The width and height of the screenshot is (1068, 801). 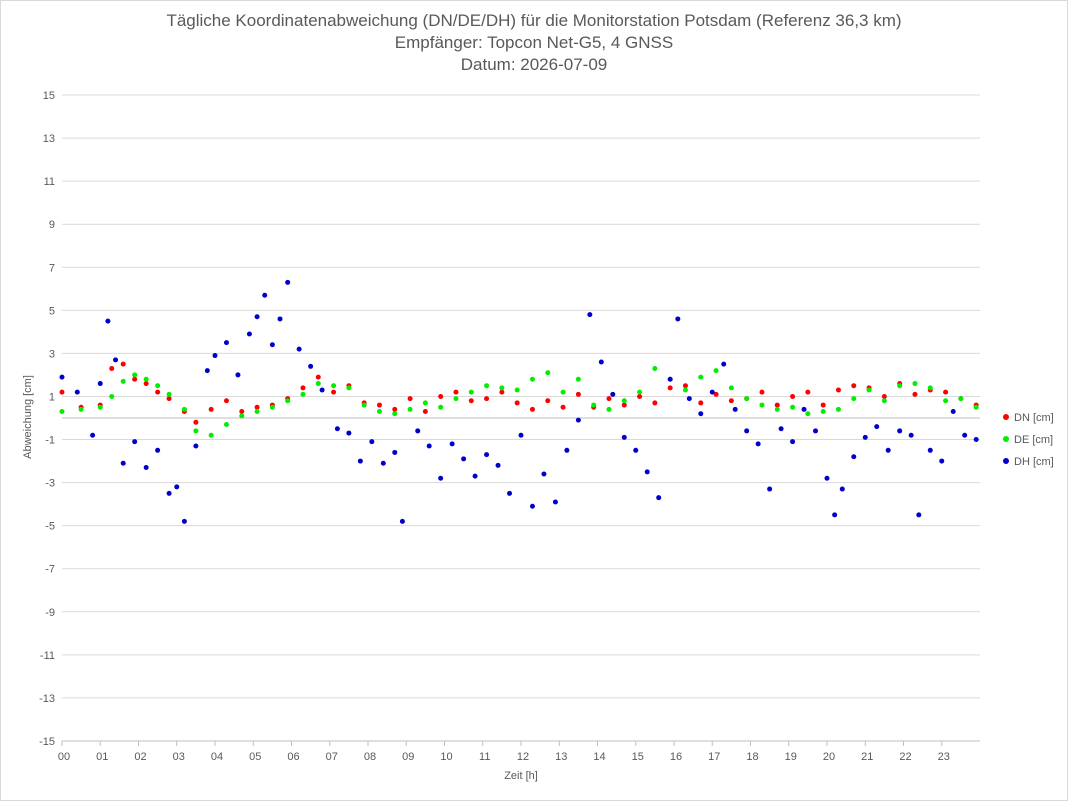 What do you see at coordinates (791, 757) in the screenshot?
I see `x-tick-label: 19` at bounding box center [791, 757].